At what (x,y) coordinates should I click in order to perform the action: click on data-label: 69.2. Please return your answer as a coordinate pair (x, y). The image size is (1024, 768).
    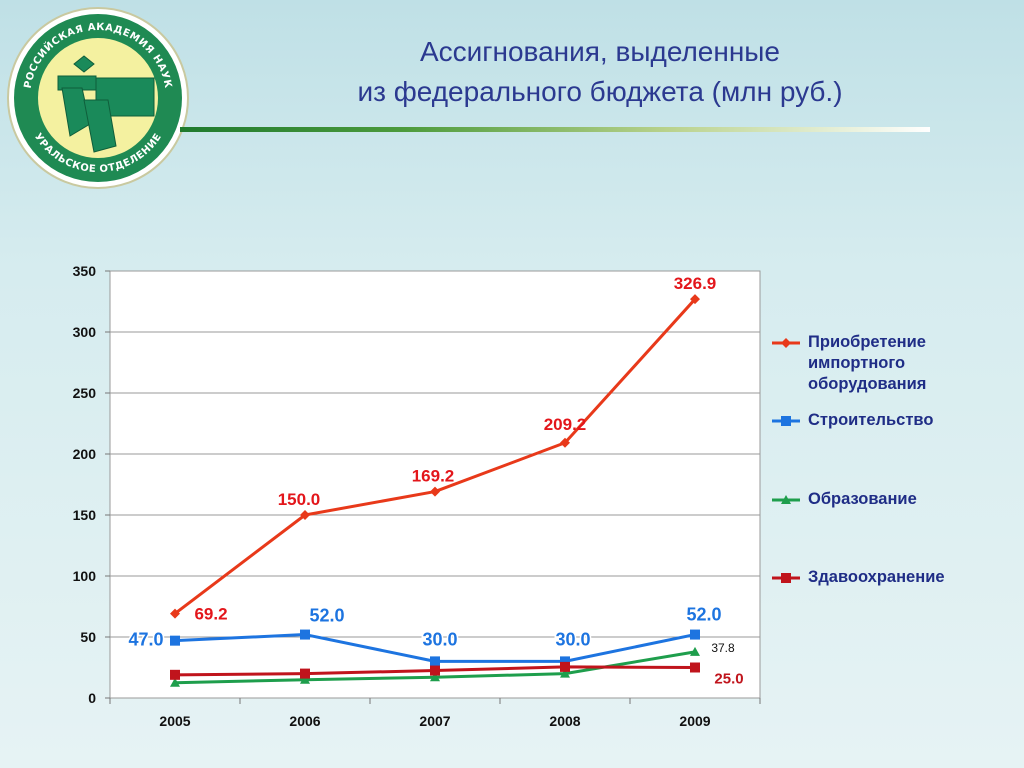
    Looking at the image, I should click on (210, 614).